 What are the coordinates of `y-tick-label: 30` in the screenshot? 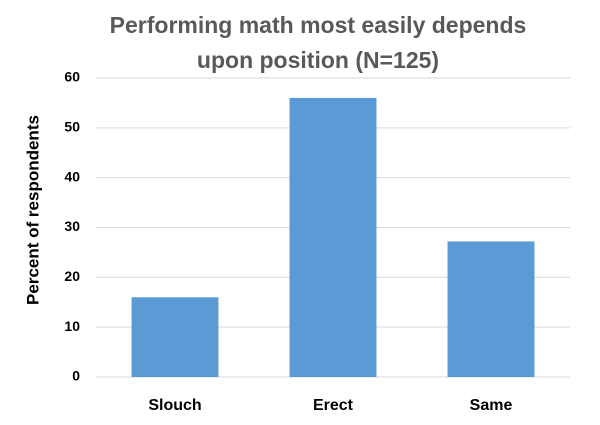 It's located at (72, 226).